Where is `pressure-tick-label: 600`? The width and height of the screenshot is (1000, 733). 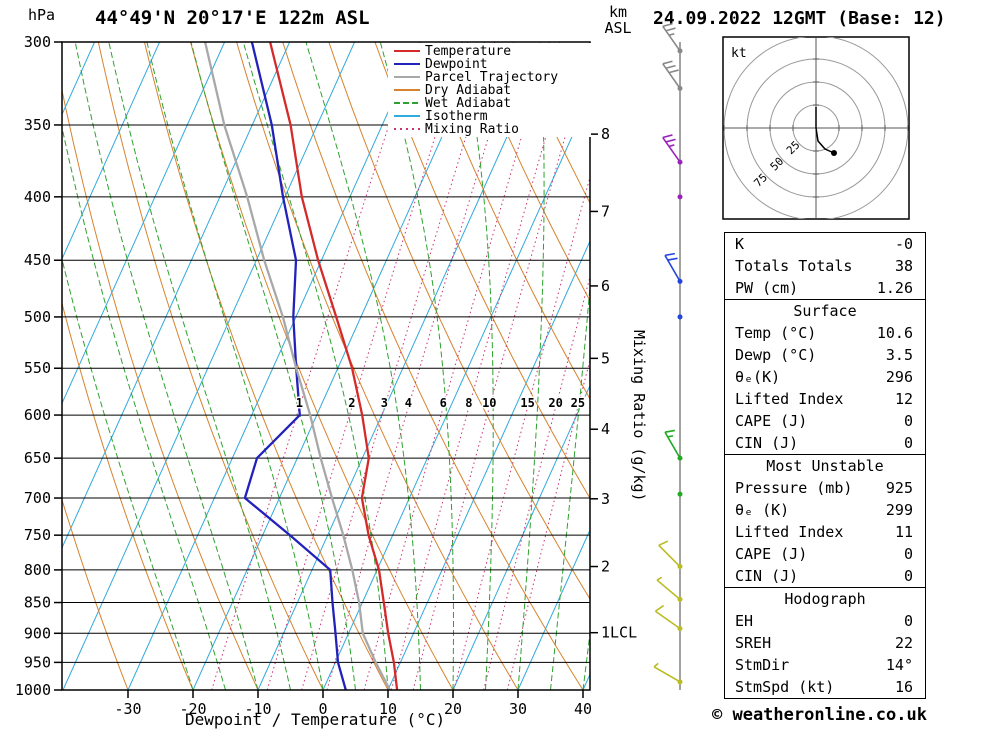 pressure-tick-label: 600 is located at coordinates (37, 415).